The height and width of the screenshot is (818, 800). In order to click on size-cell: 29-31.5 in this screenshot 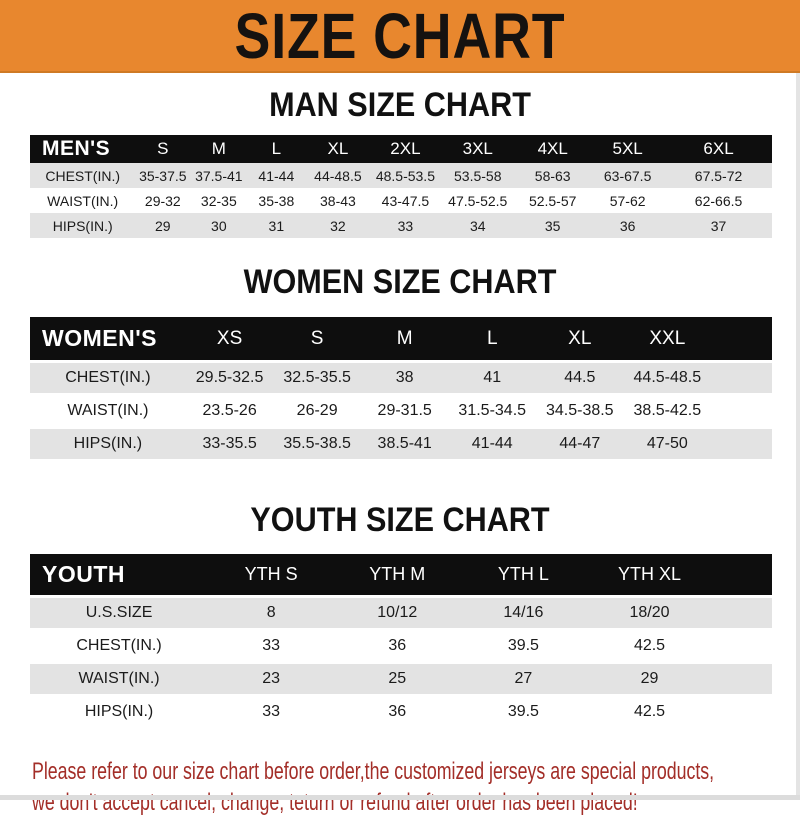, I will do `click(404, 411)`.